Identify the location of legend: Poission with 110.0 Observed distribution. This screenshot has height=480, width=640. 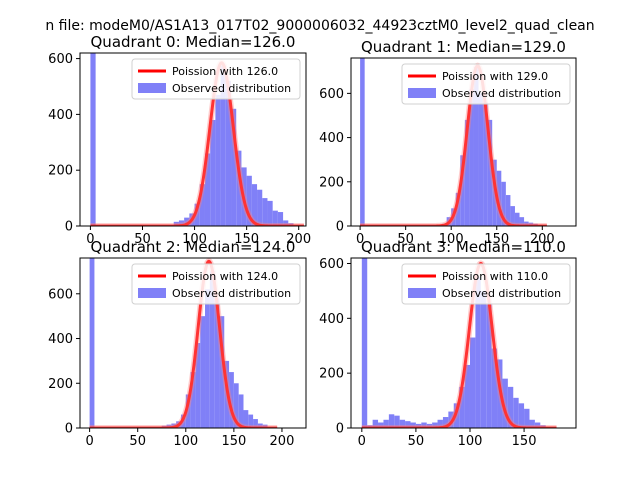
(486, 284).